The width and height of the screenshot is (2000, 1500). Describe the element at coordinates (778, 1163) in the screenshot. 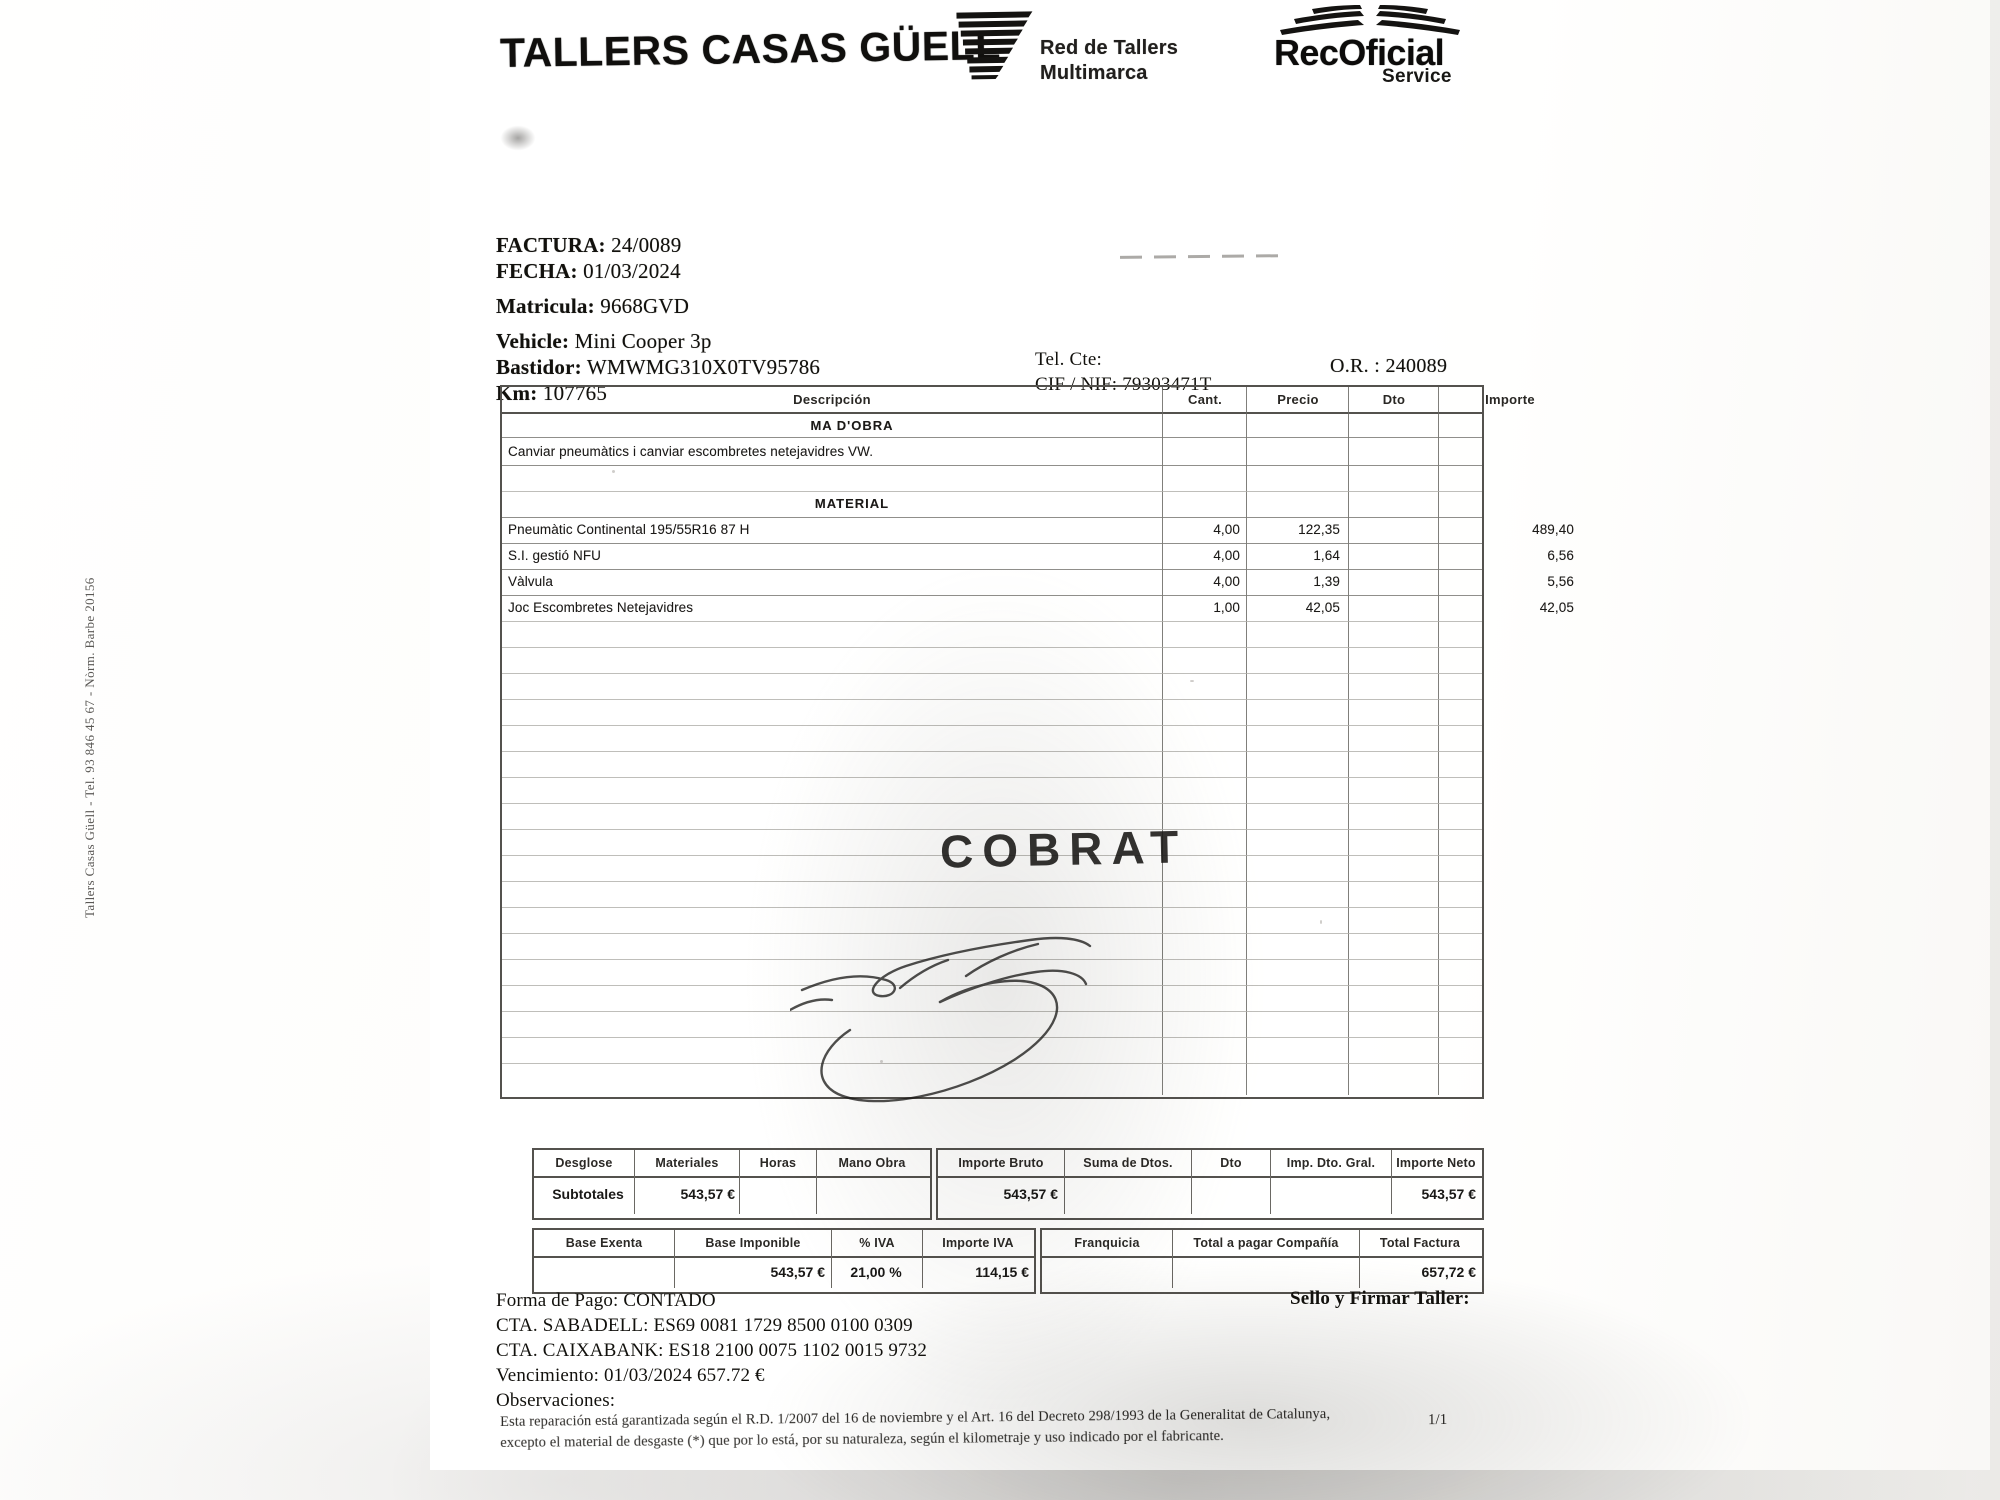

I see `col-horas: Horas` at that location.